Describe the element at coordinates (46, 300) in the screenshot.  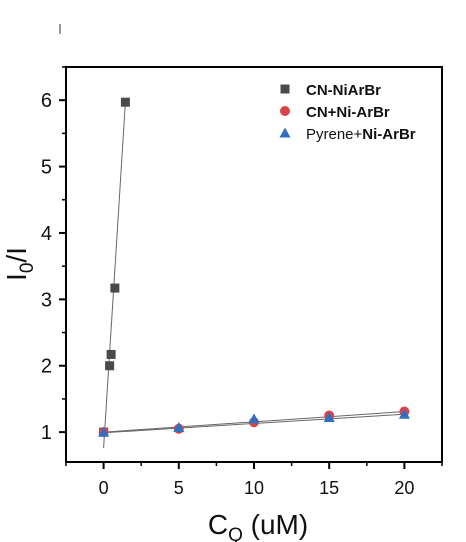
I see `y-tick-label: 3` at that location.